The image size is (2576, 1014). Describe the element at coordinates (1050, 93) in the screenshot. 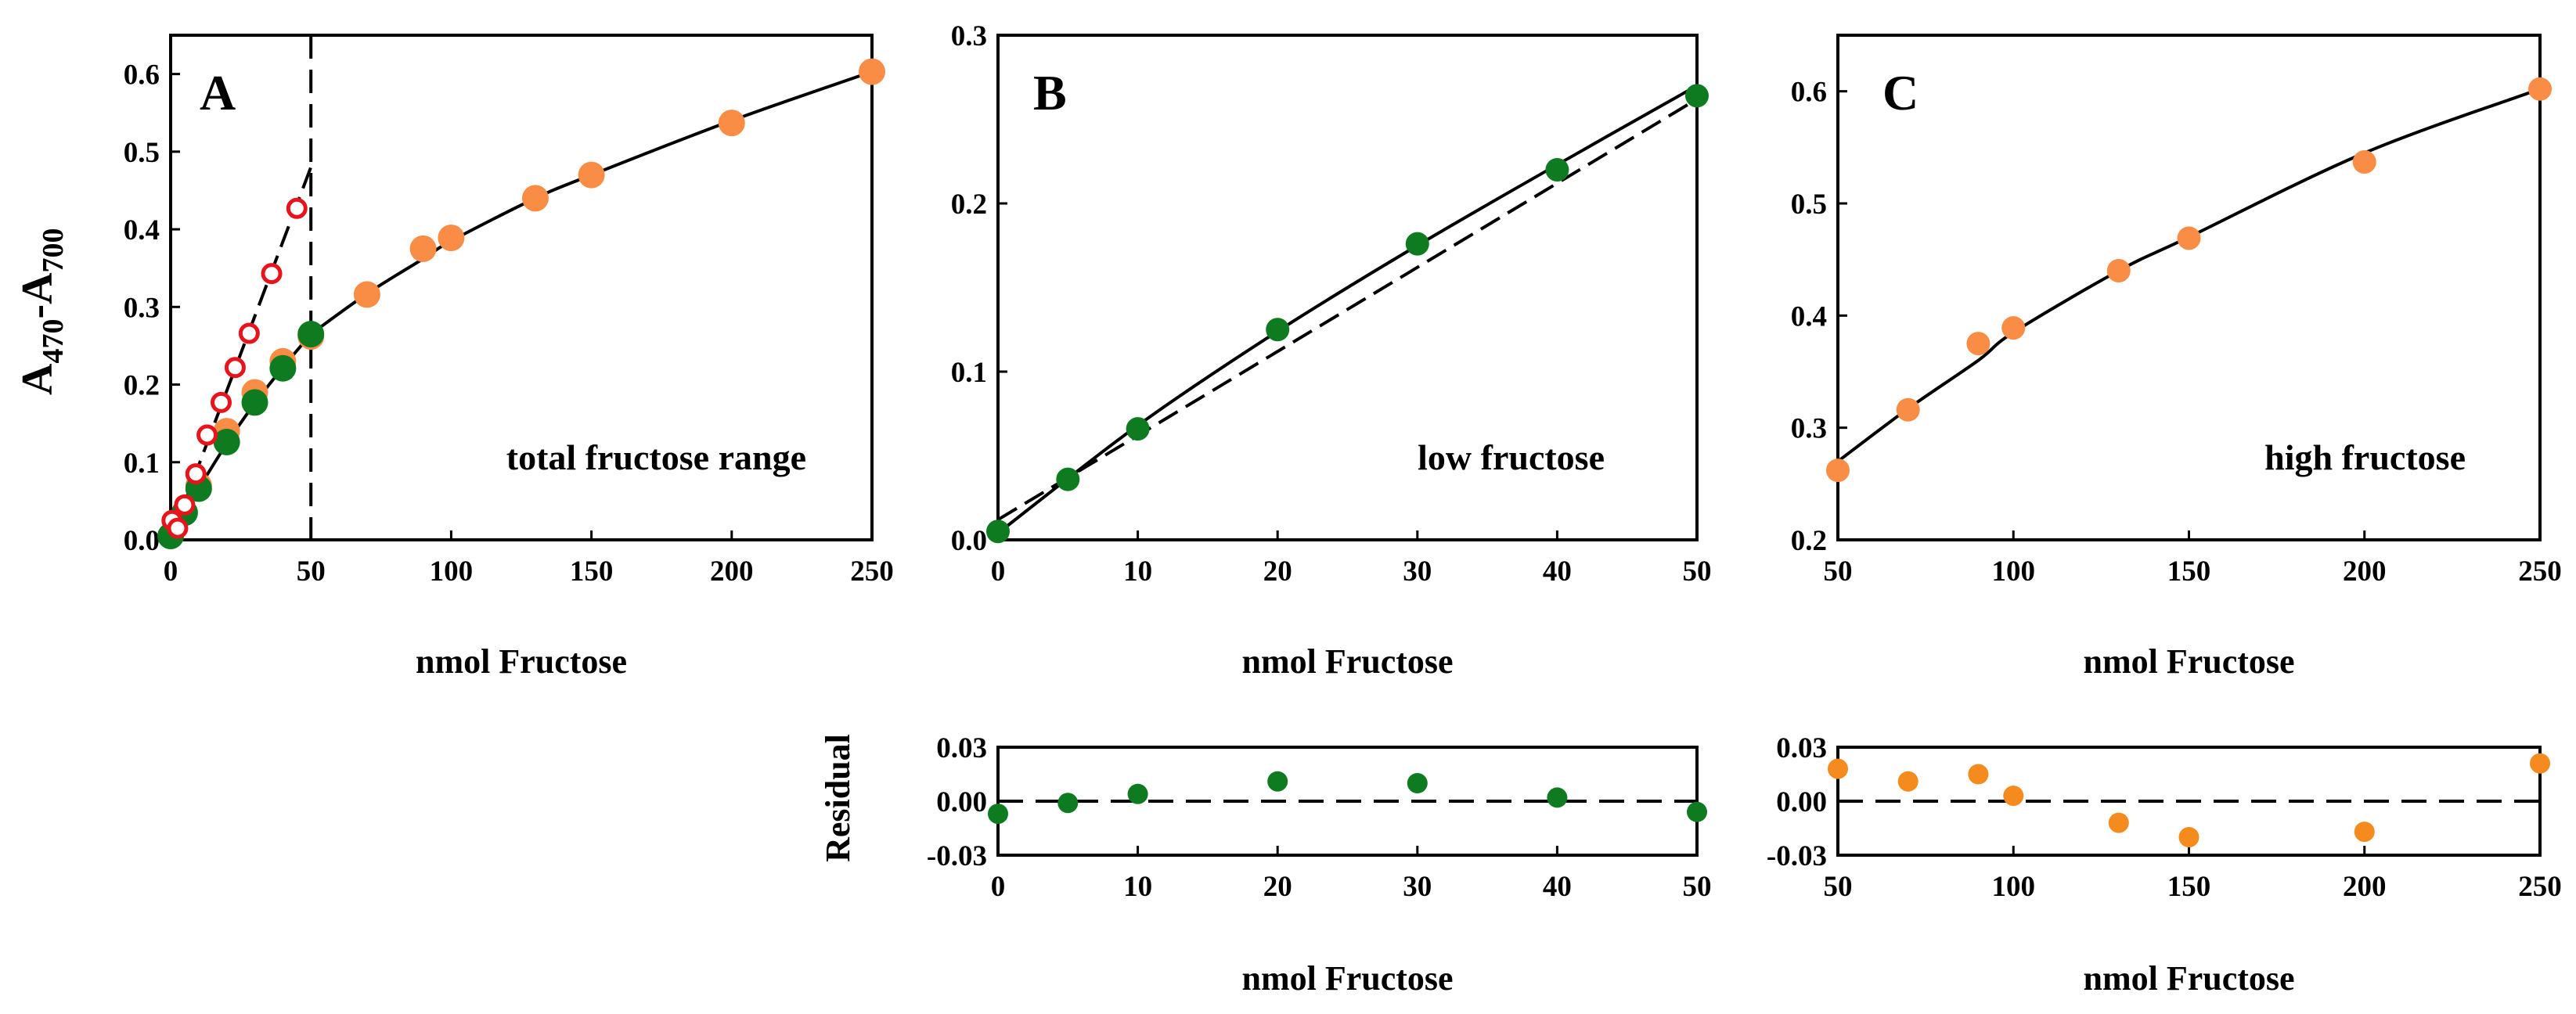

I see `panel-letter: B` at that location.